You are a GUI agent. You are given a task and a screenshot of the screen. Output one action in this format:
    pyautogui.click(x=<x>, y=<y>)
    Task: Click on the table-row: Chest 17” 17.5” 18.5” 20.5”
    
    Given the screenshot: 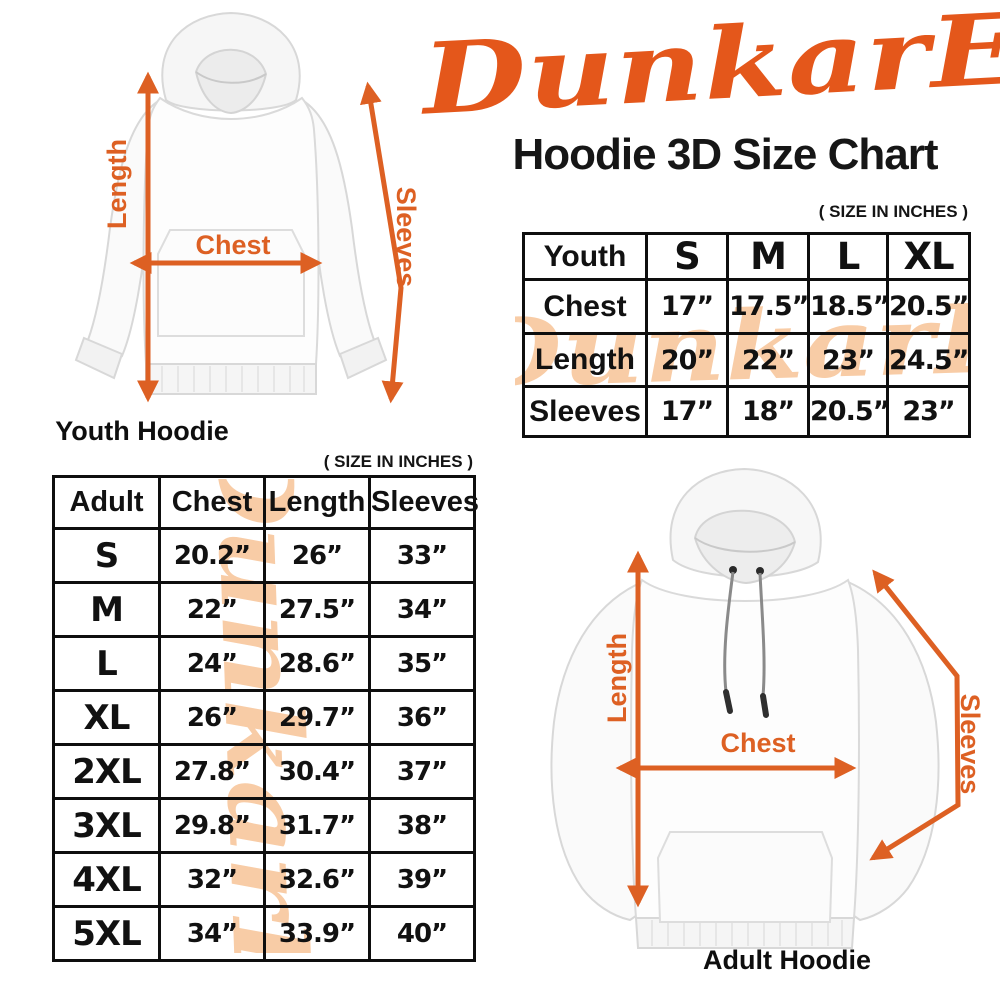 What is the action you would take?
    pyautogui.click(x=746, y=306)
    